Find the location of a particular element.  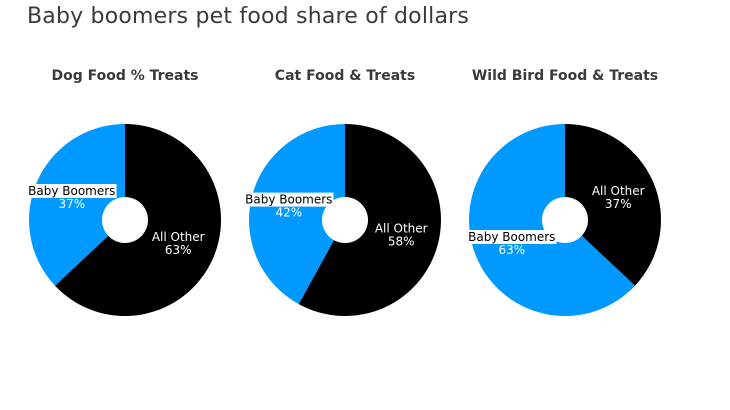

slice-value-label: 42% is located at coordinates (288, 213).